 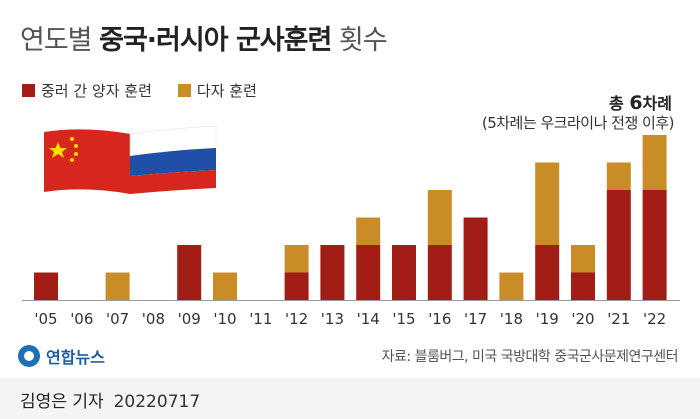 I want to click on legend-swatch-multilateral, so click(x=184, y=90).